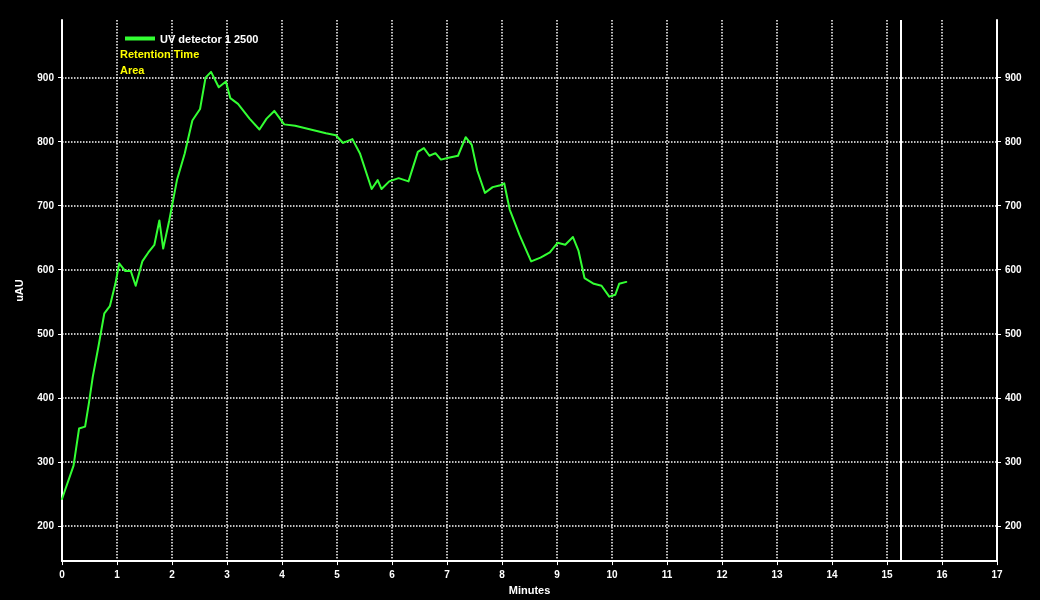  I want to click on x-tick-label: 16, so click(942, 574).